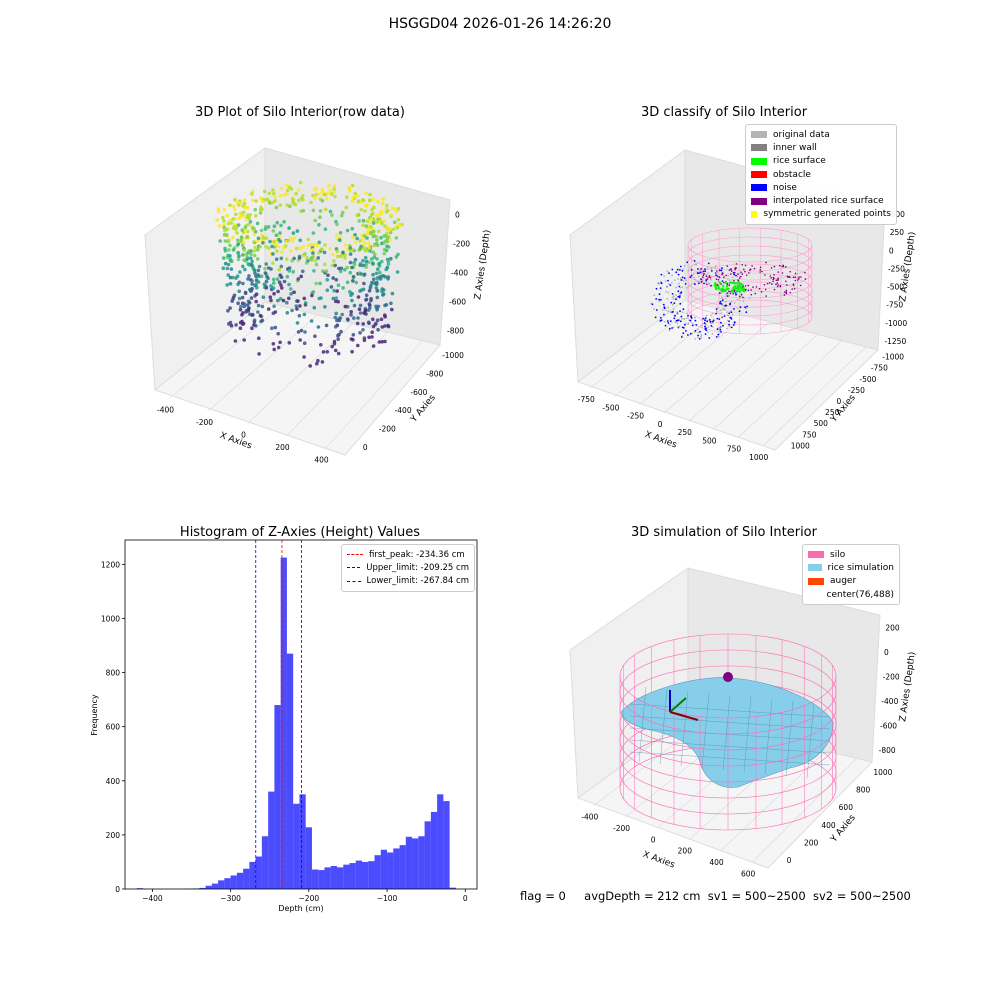 The height and width of the screenshot is (1000, 1000). I want to click on y-tick-labels: 0 -200 -400 -600 -800 -1000, so click(413, 401).